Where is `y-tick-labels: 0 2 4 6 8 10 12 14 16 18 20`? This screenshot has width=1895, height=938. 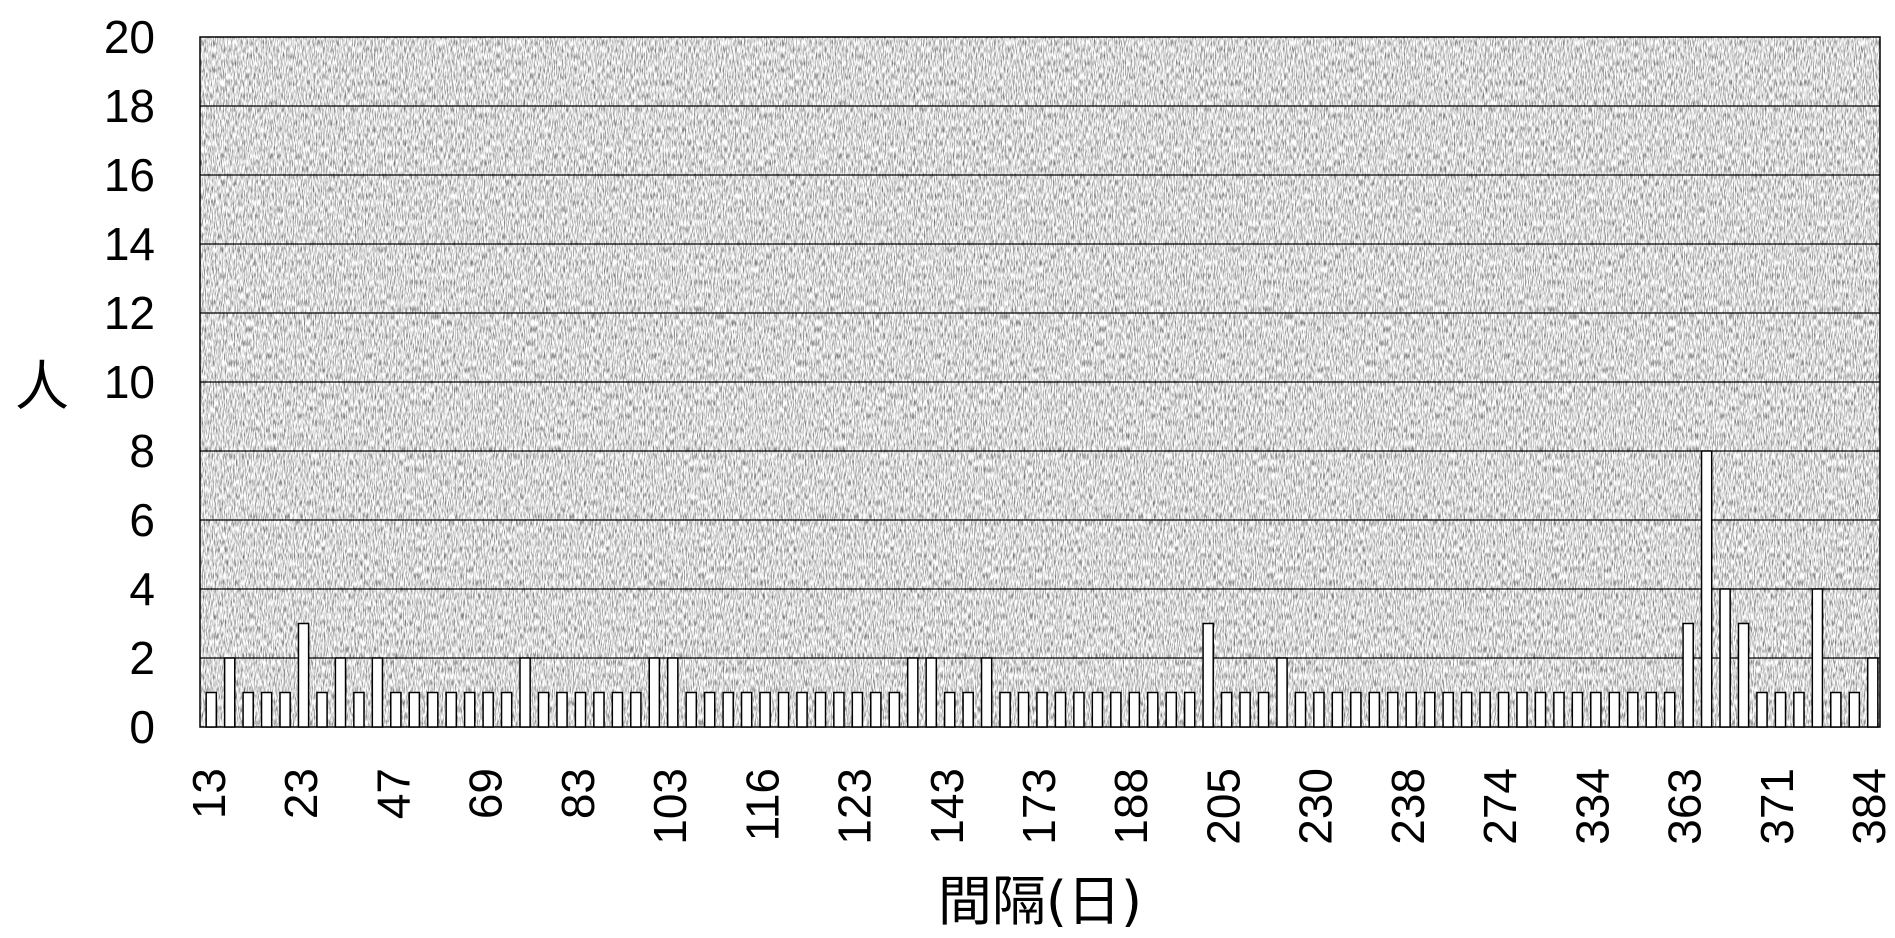
y-tick-labels: 0 2 4 6 8 10 12 14 16 18 20 is located at coordinates (129, 382).